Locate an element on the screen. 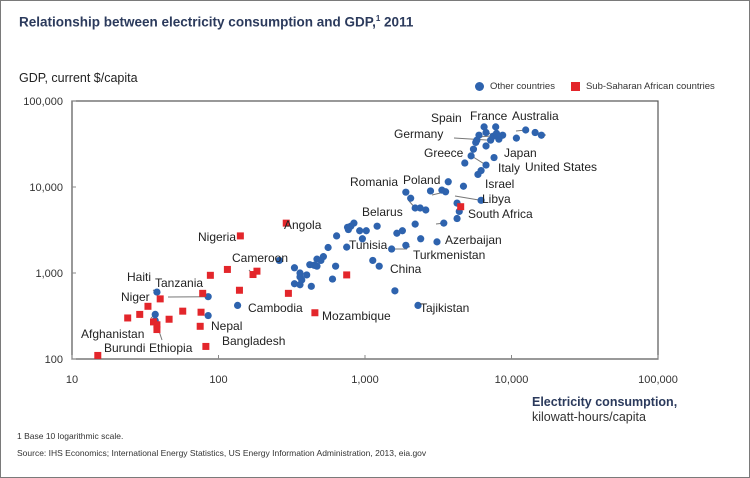 This screenshot has height=478, width=750. x-axis-label-title: Electricity consumption, is located at coordinates (605, 402).